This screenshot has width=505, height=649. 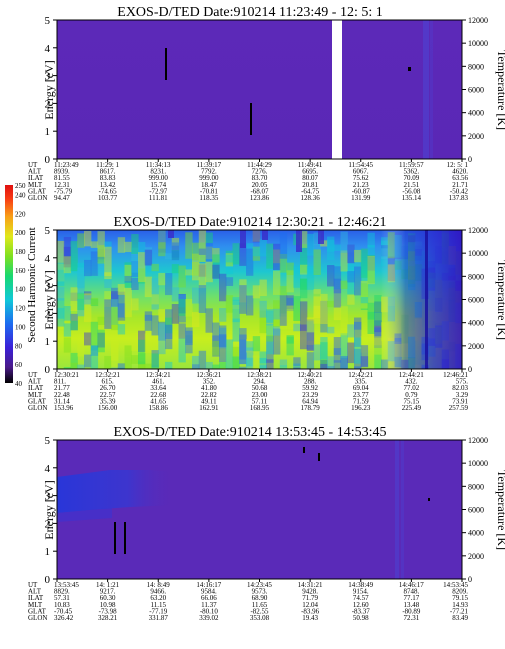 What do you see at coordinates (310, 598) in the screenshot?
I see `panel-3-eph-value: 71.79` at bounding box center [310, 598].